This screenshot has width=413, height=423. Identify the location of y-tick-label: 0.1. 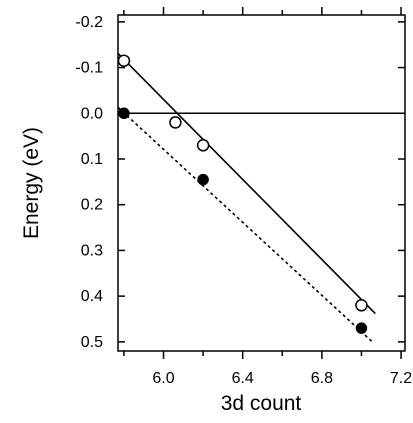
(92, 159).